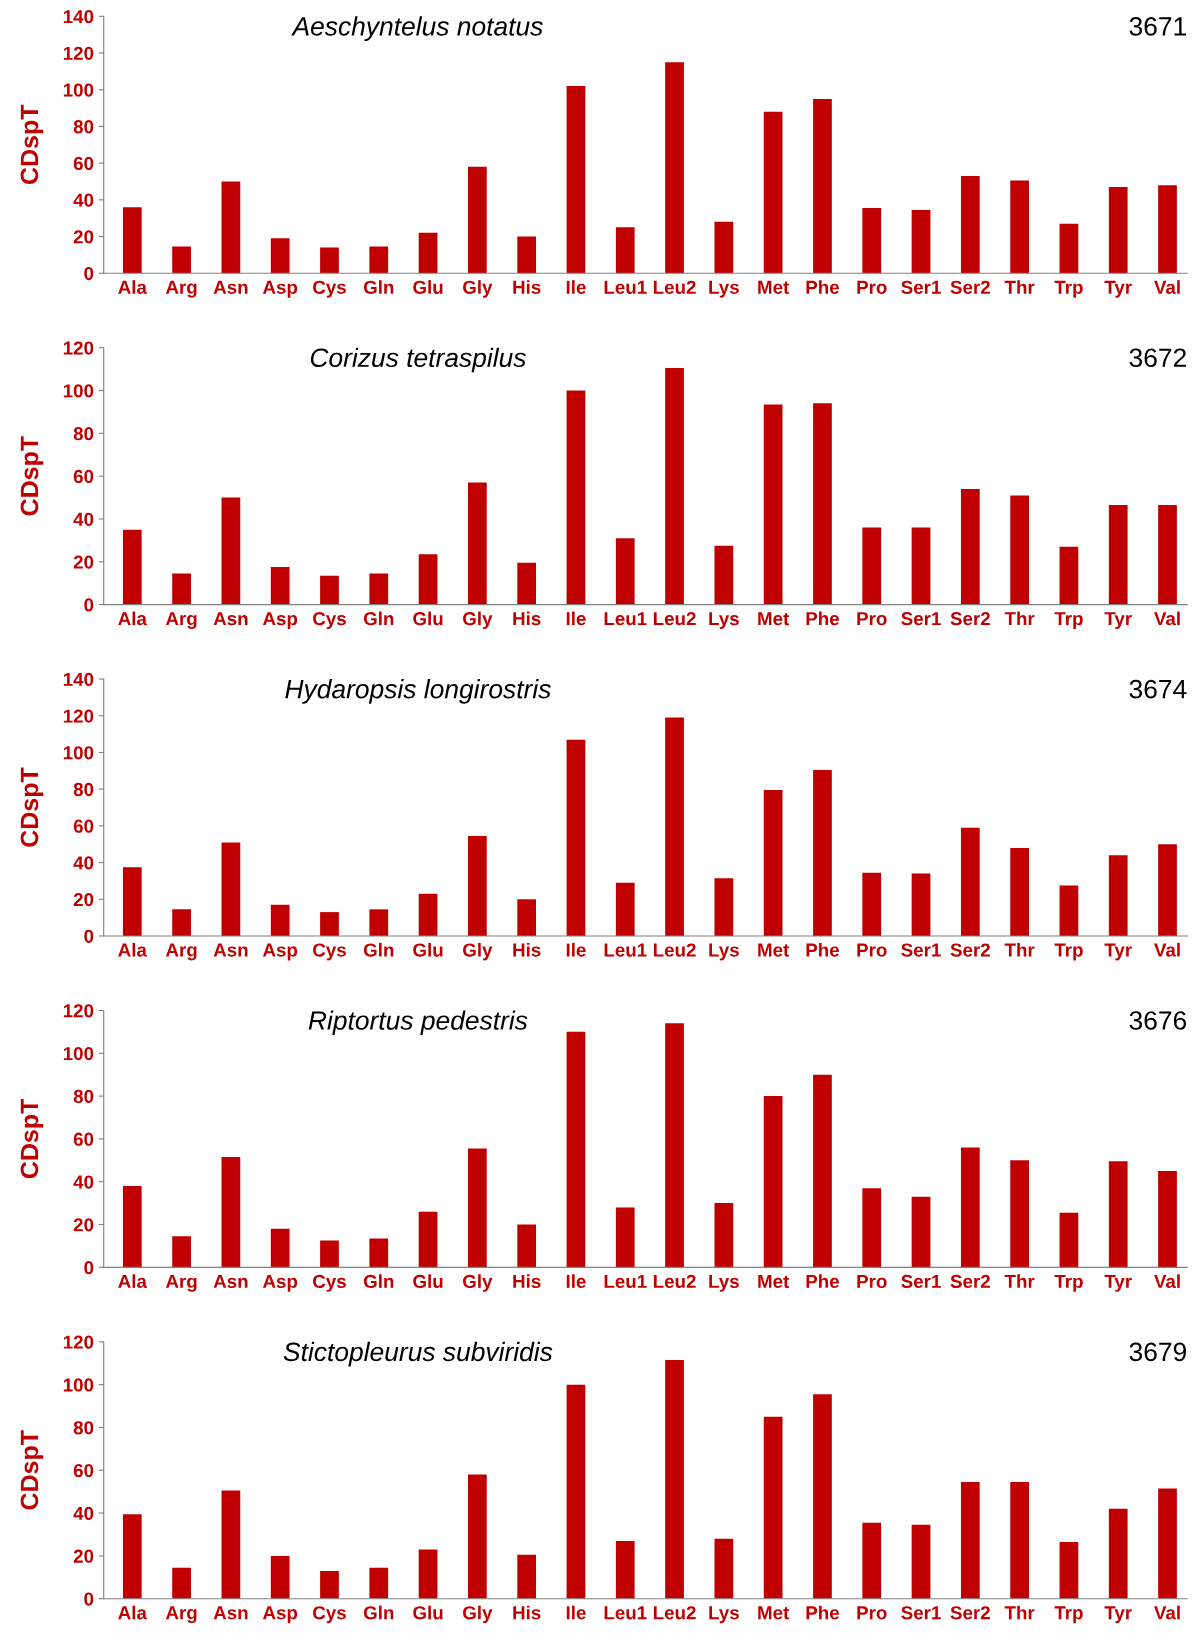  Describe the element at coordinates (1019, 618) in the screenshot. I see `x-tick-label: Thr` at that location.